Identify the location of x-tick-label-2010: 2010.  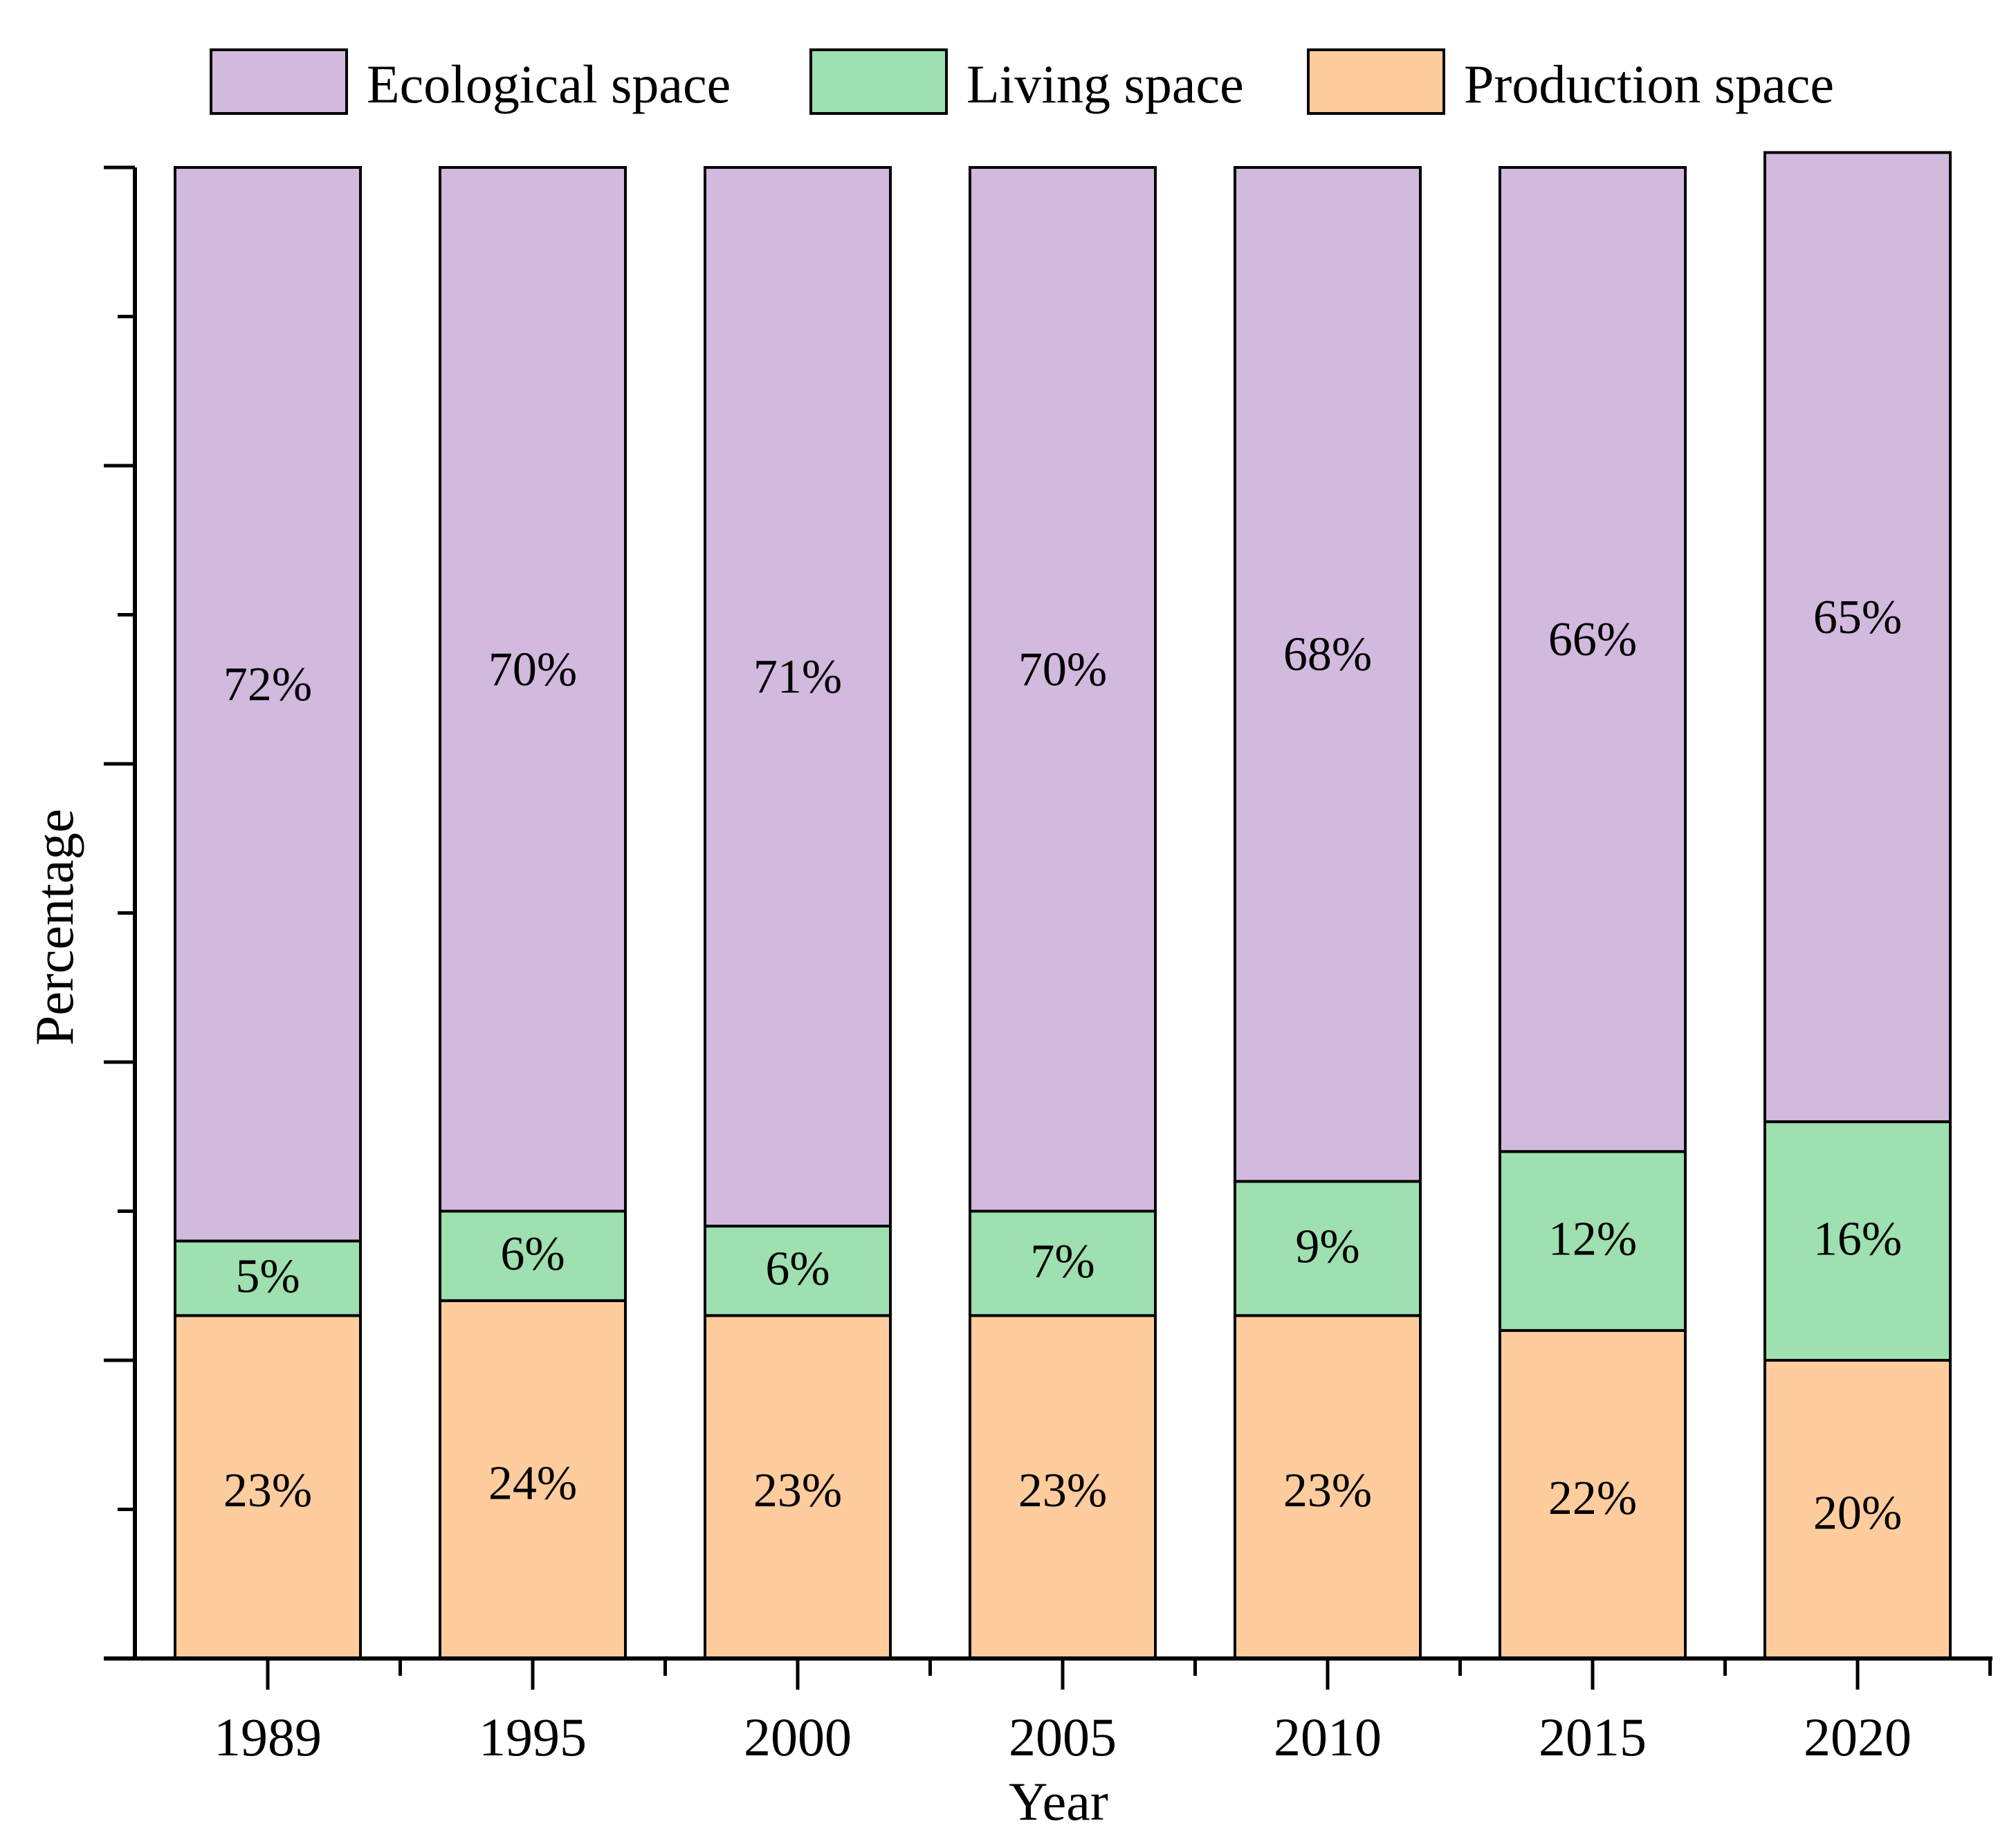
(1328, 1737).